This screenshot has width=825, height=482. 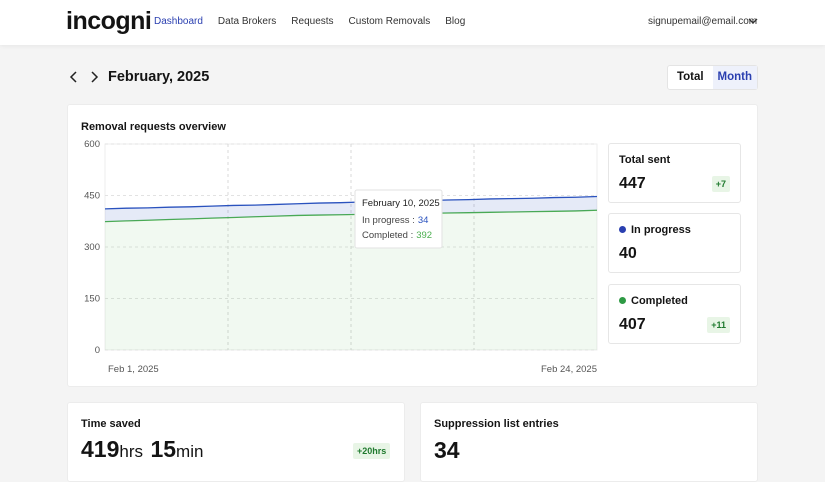 I want to click on time-delta: +20hrs, so click(x=372, y=451).